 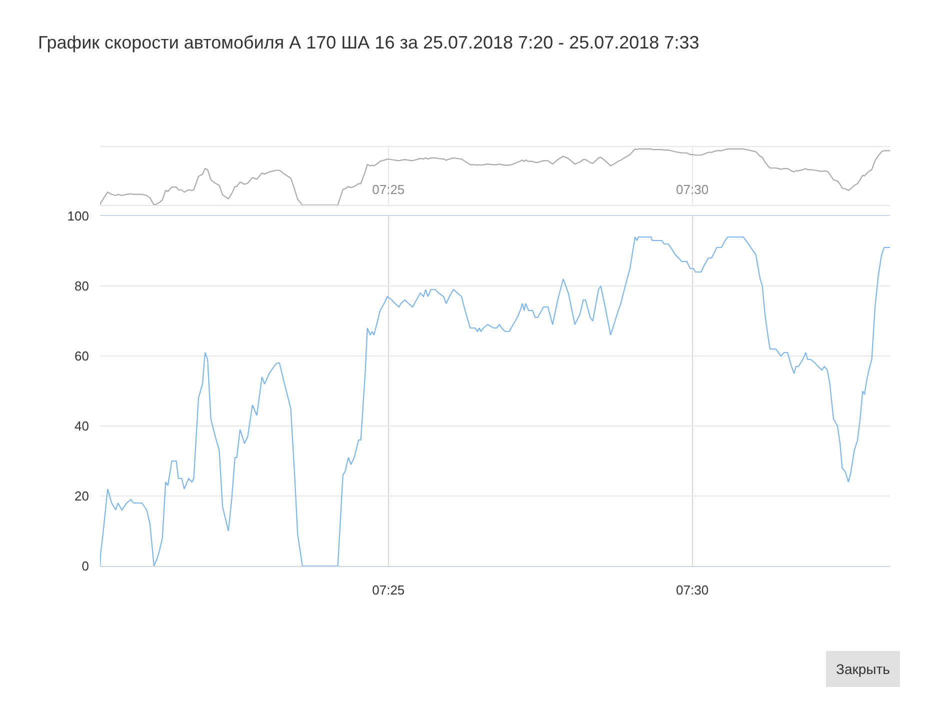 What do you see at coordinates (81, 496) in the screenshot?
I see `y-tick-label: 20` at bounding box center [81, 496].